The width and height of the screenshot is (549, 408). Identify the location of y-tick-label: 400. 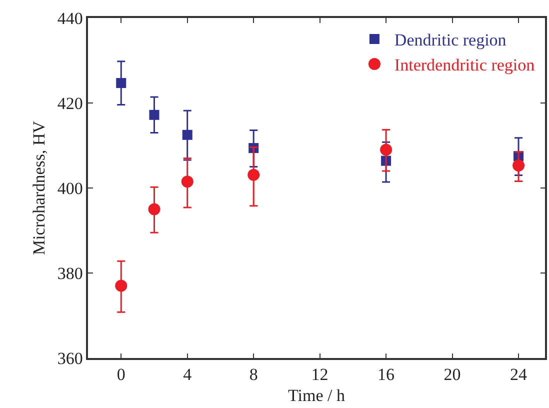
(70, 188).